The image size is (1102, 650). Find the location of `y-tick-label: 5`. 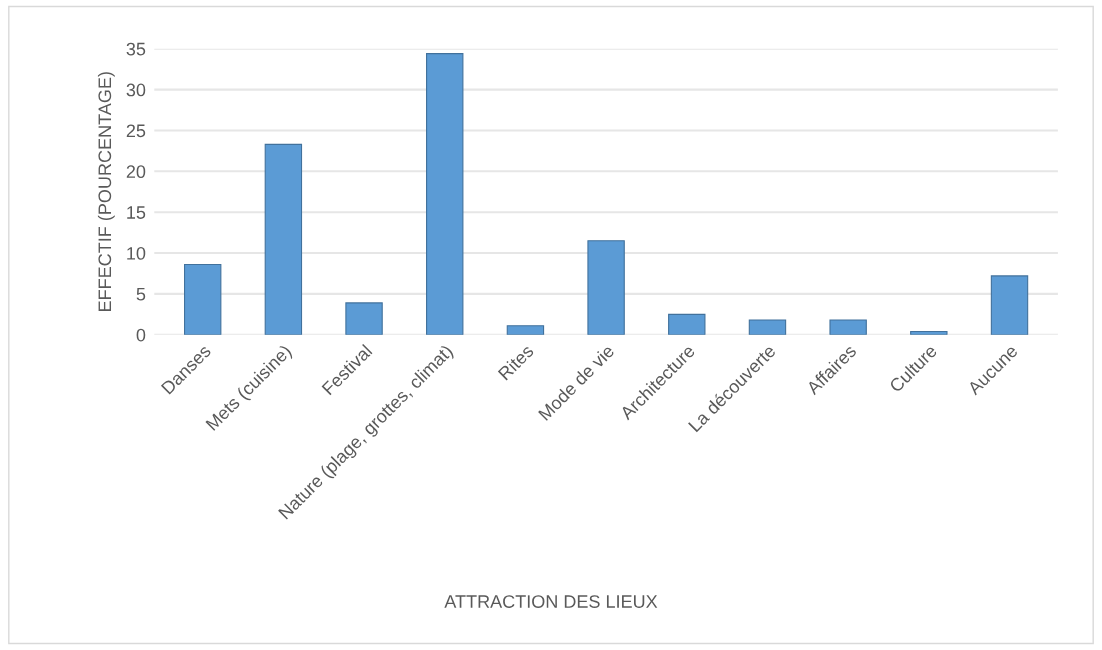

y-tick-label: 5 is located at coordinates (141, 294).